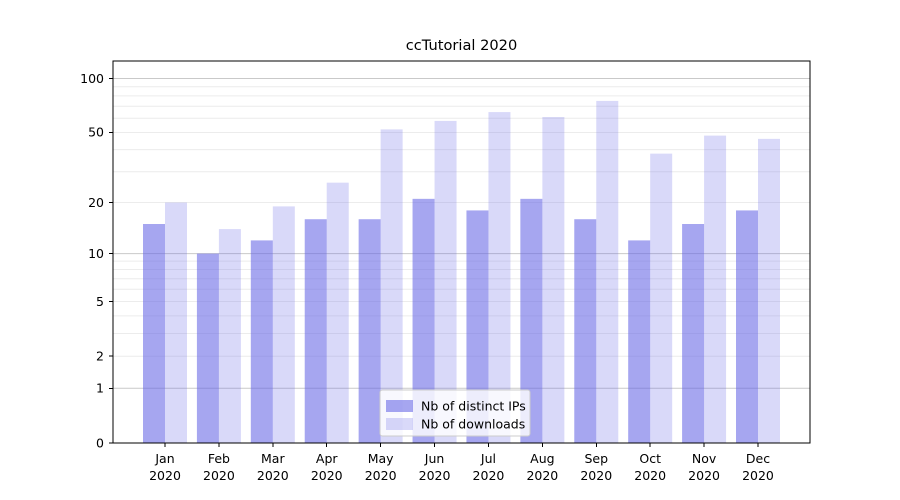 This screenshot has width=900, height=500. Describe the element at coordinates (261, 341) in the screenshot. I see `bar-distinct-ips-mar` at that location.